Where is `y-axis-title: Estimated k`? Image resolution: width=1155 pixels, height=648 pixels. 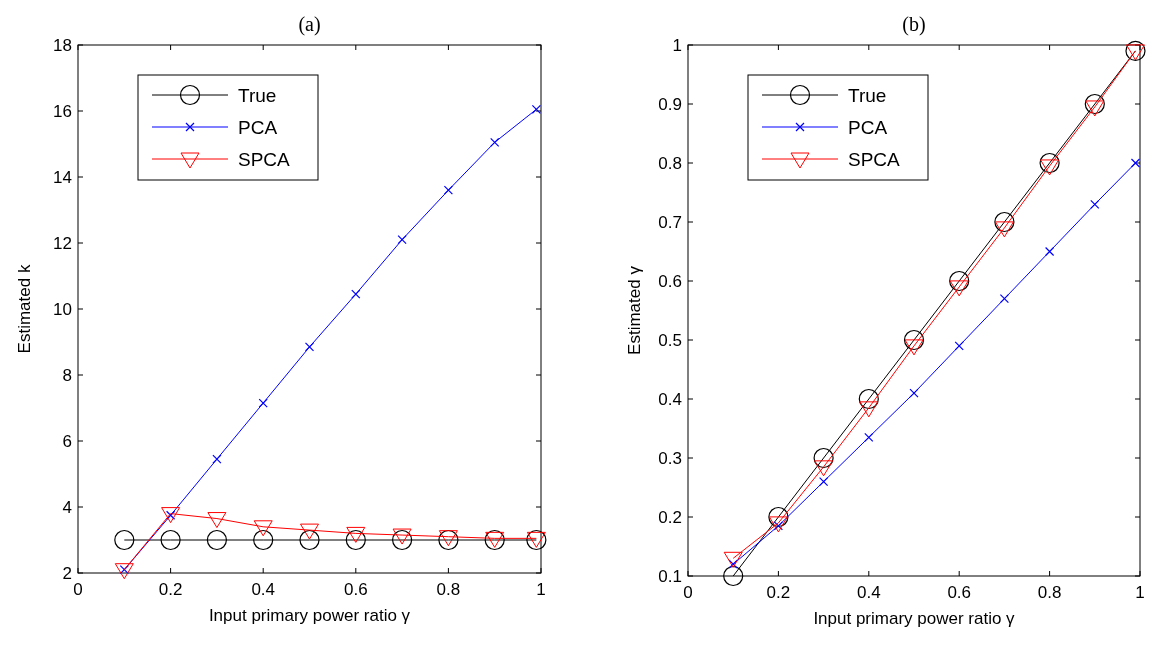
y-axis-title: Estimated k is located at coordinates (24, 309).